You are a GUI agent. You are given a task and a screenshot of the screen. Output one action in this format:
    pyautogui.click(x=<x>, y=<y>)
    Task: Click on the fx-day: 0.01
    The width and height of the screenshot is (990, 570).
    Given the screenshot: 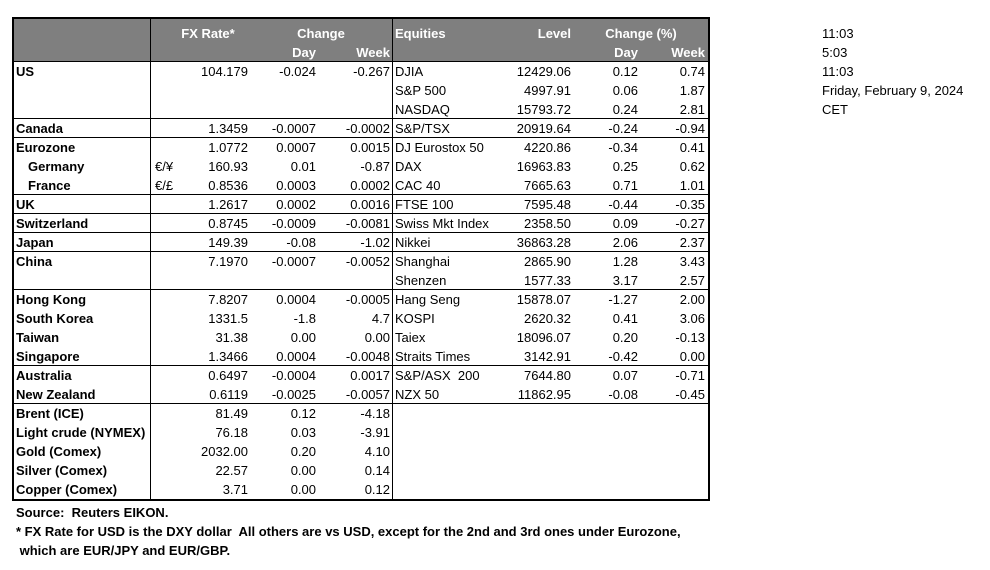 What is the action you would take?
    pyautogui.click(x=303, y=166)
    